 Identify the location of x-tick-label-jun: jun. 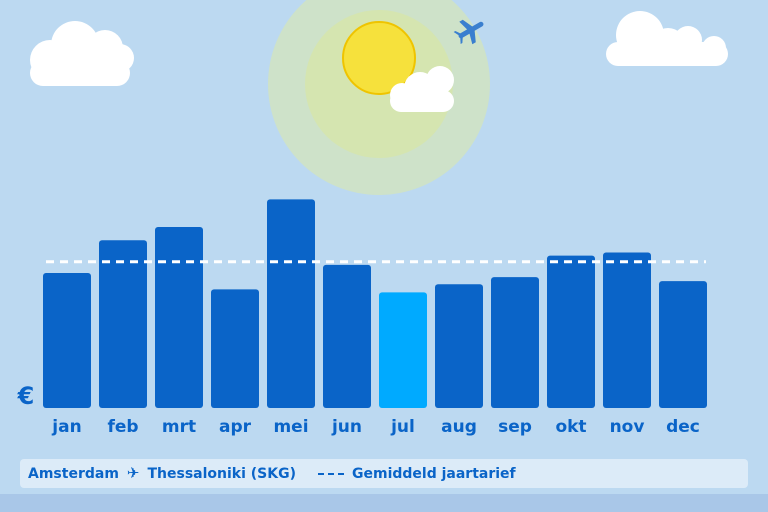
(346, 427).